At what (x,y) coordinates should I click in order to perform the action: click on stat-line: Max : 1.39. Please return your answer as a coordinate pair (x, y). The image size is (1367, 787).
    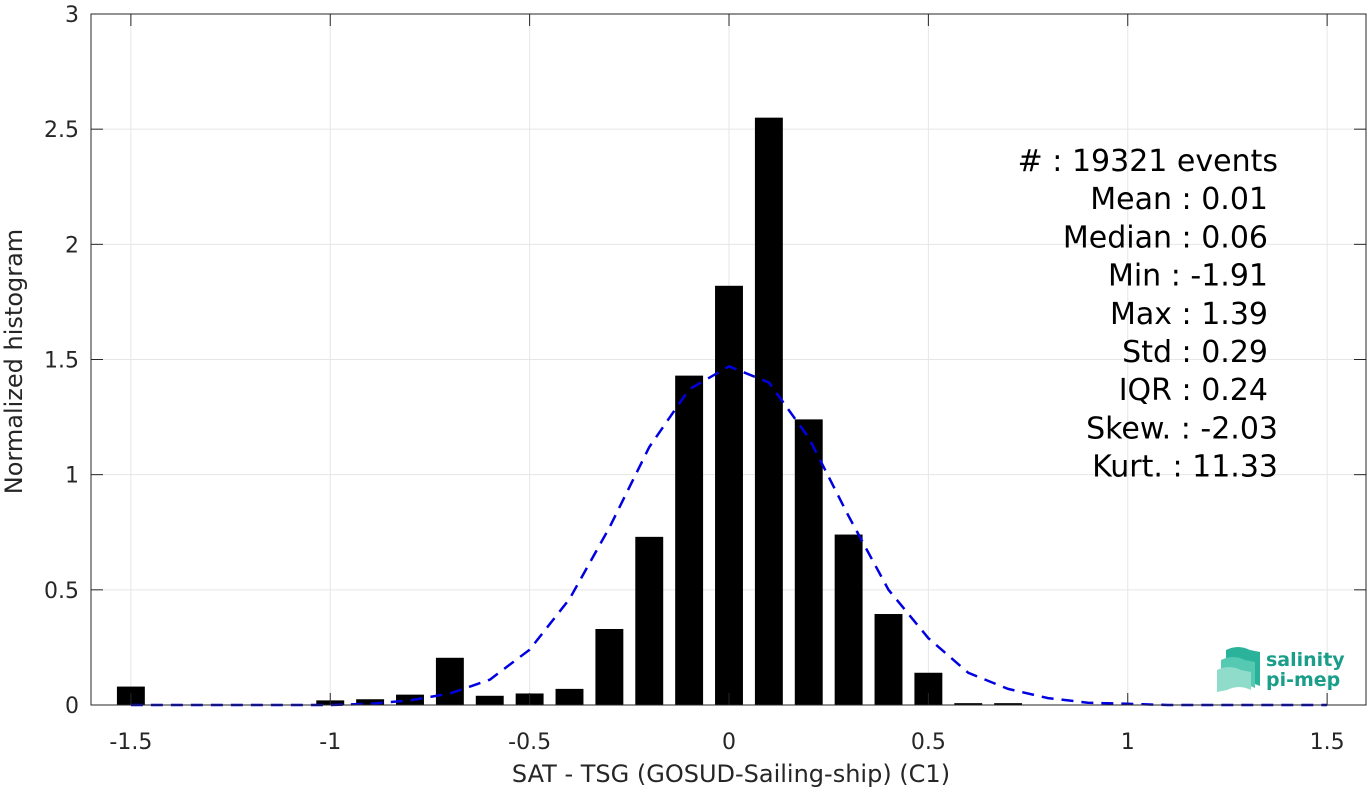
    Looking at the image, I should click on (1189, 314).